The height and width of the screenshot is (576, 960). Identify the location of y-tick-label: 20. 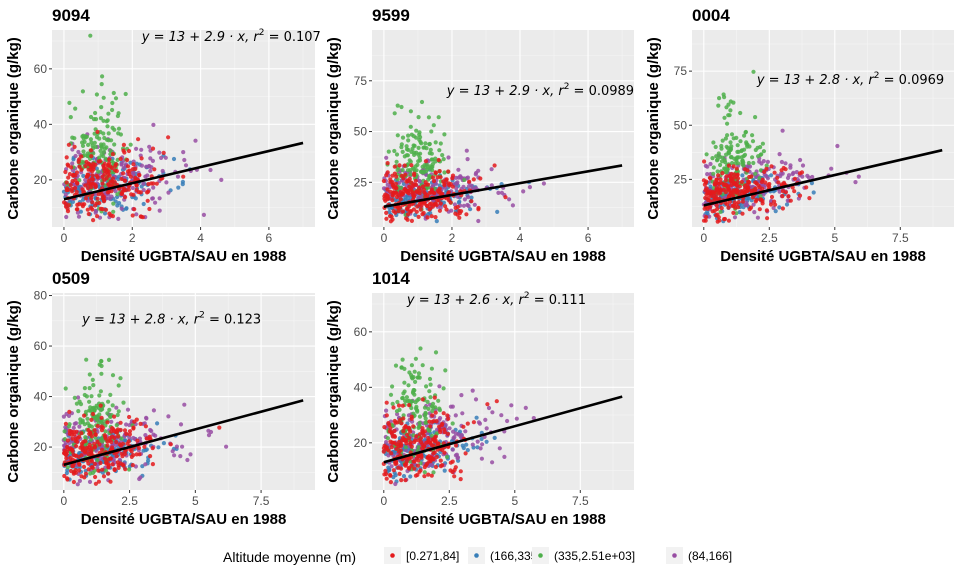
(41, 447).